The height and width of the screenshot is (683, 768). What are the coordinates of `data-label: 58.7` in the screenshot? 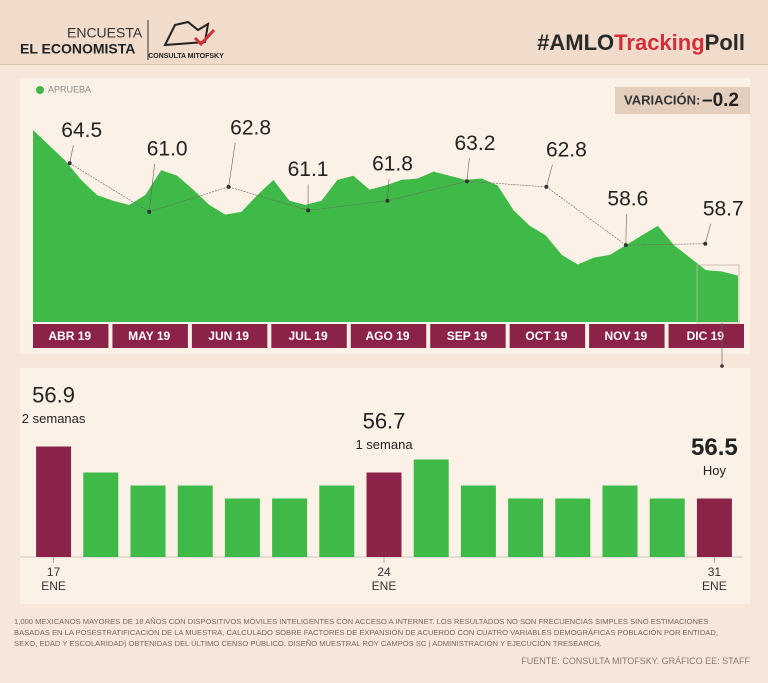 It's located at (723, 208).